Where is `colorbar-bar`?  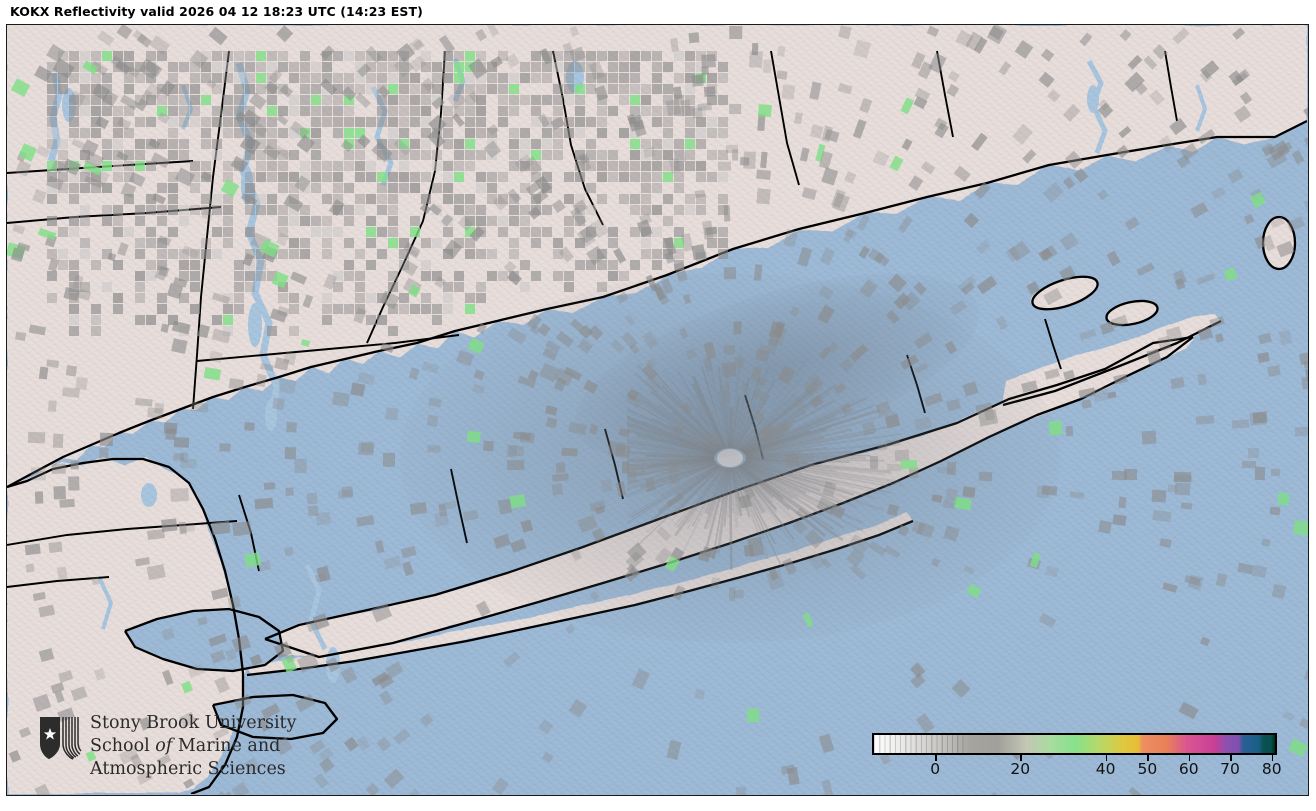
colorbar-bar is located at coordinates (1074, 744).